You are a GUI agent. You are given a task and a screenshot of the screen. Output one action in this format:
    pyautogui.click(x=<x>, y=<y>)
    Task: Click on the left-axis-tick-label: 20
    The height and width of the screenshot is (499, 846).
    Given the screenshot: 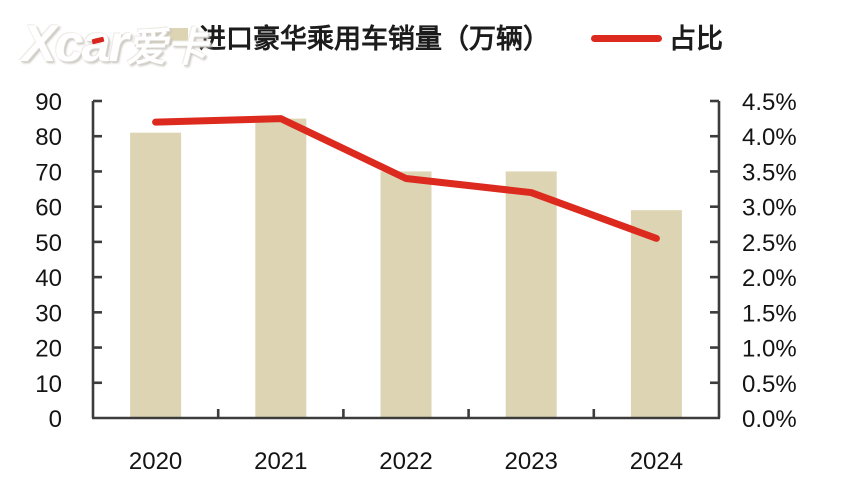 What is the action you would take?
    pyautogui.click(x=48, y=349)
    